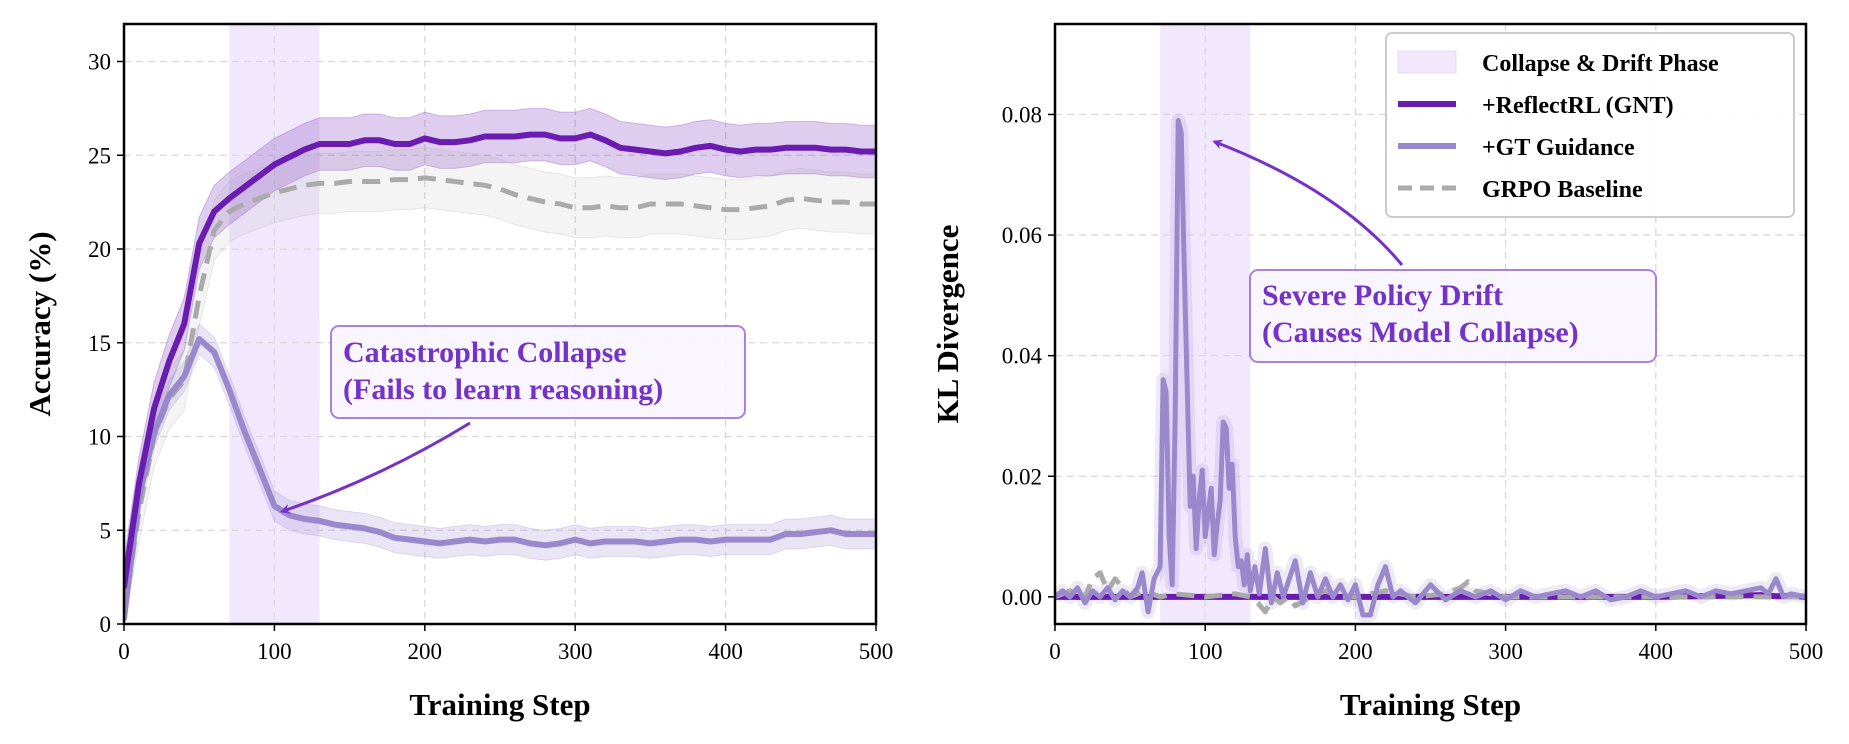  Describe the element at coordinates (1022, 235) in the screenshot. I see `y-tick-label: 0.06` at that location.